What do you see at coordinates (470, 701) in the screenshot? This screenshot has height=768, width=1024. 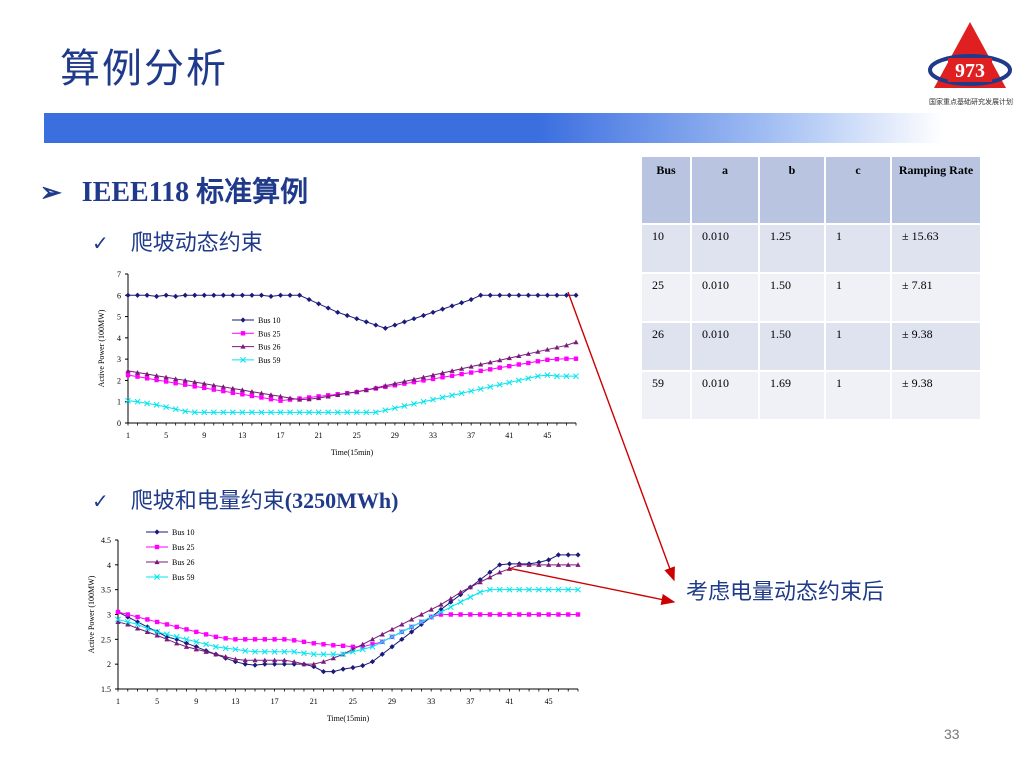 I see `x-tick-label: 37` at bounding box center [470, 701].